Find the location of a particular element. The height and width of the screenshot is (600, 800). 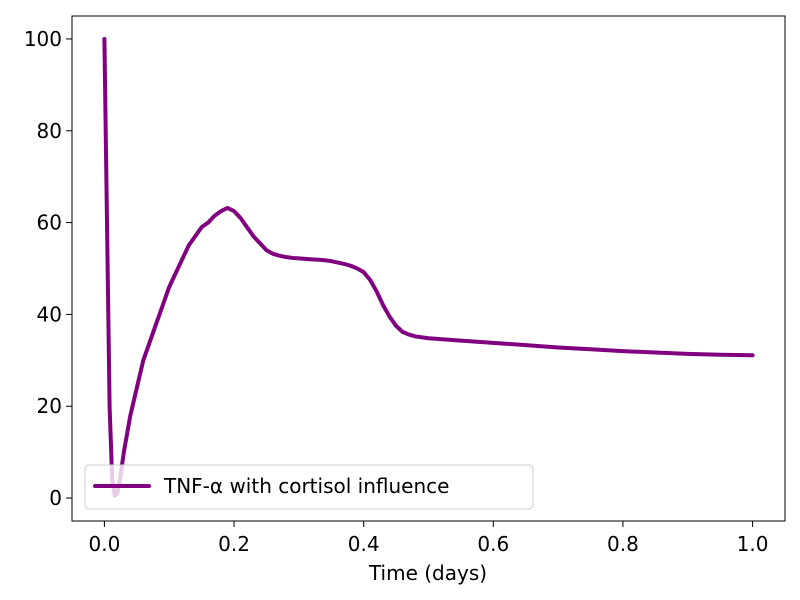

y-tick-label: 60 is located at coordinates (49, 223).